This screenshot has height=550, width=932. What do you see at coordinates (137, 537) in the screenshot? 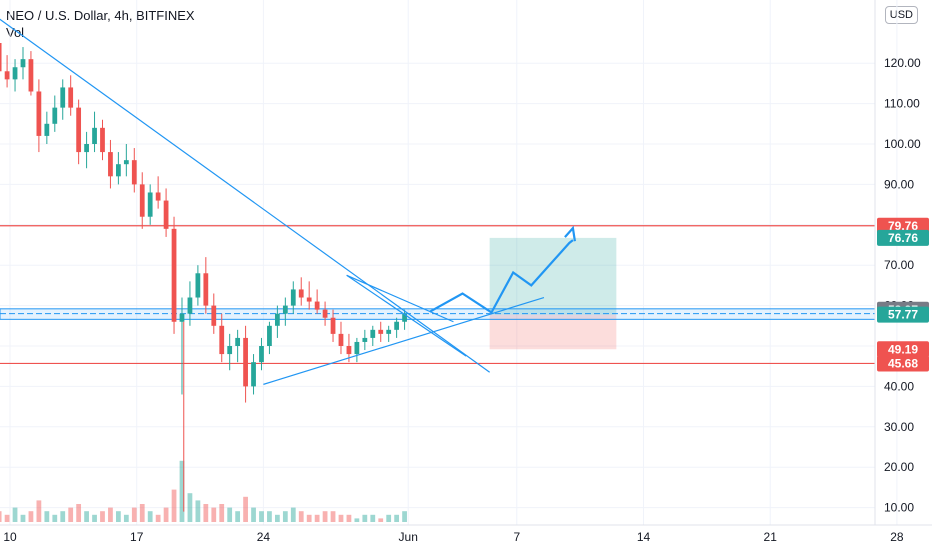
I see `time-tick-label: 17` at bounding box center [137, 537].